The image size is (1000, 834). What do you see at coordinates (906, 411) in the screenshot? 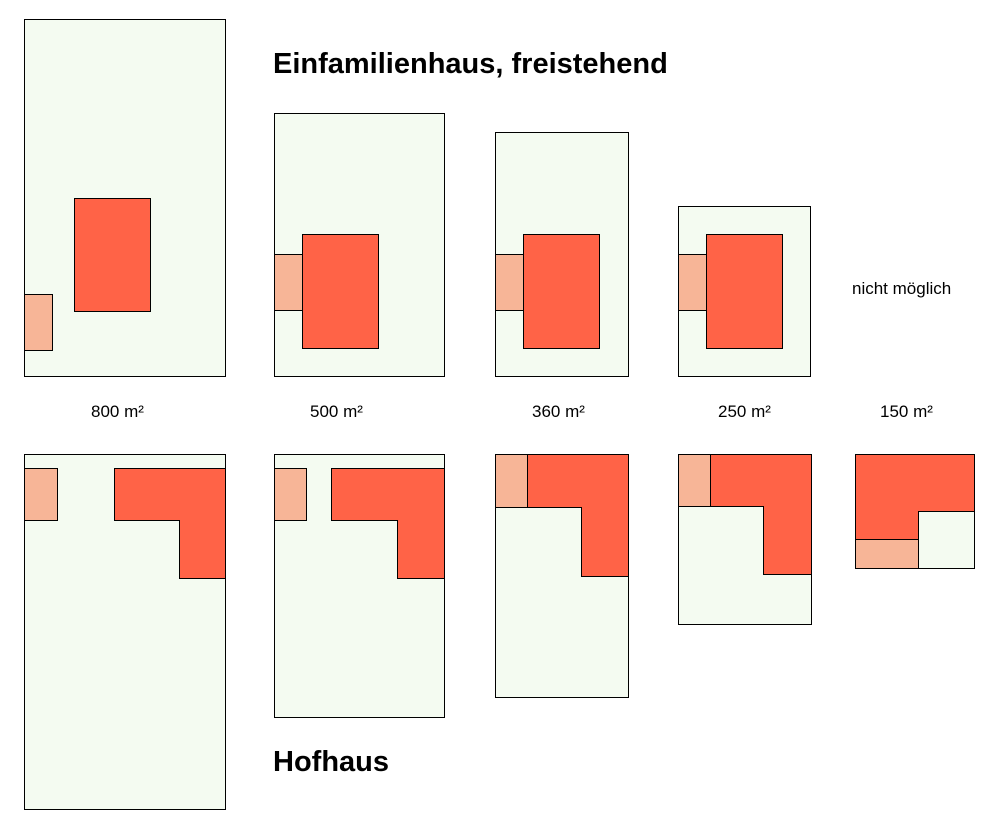
I see `area-label-150: 150 m²` at bounding box center [906, 411].